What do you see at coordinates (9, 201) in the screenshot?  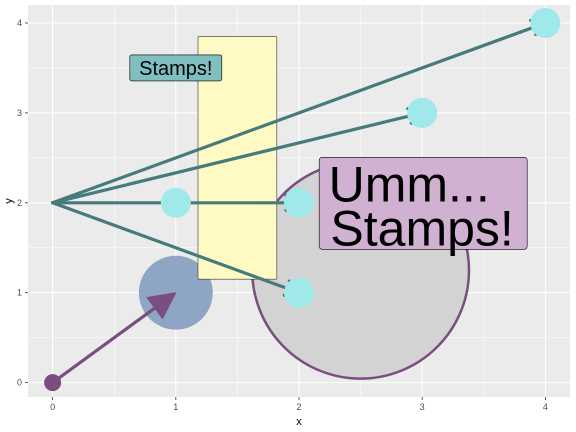 I see `y-axis-title: y` at bounding box center [9, 201].